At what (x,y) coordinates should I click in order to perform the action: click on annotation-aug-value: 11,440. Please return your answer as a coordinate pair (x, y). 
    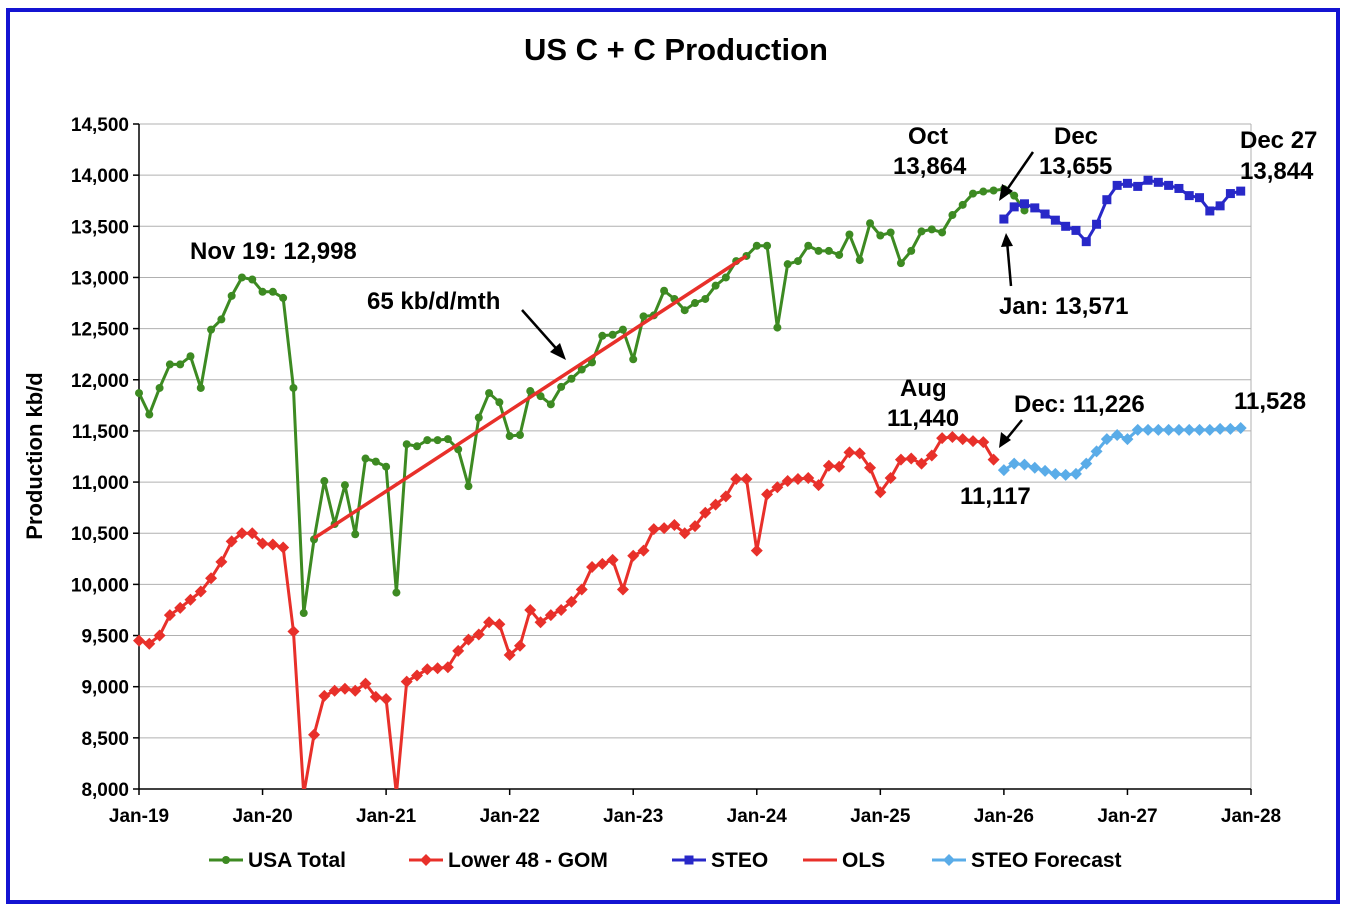
    Looking at the image, I should click on (923, 418).